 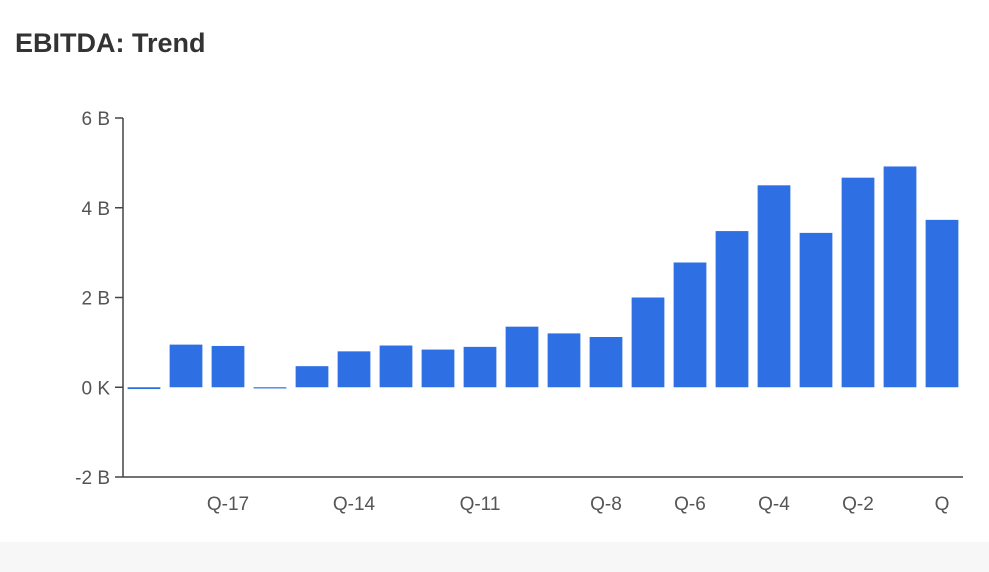 I want to click on x-tick-label: Q-2, so click(x=858, y=504).